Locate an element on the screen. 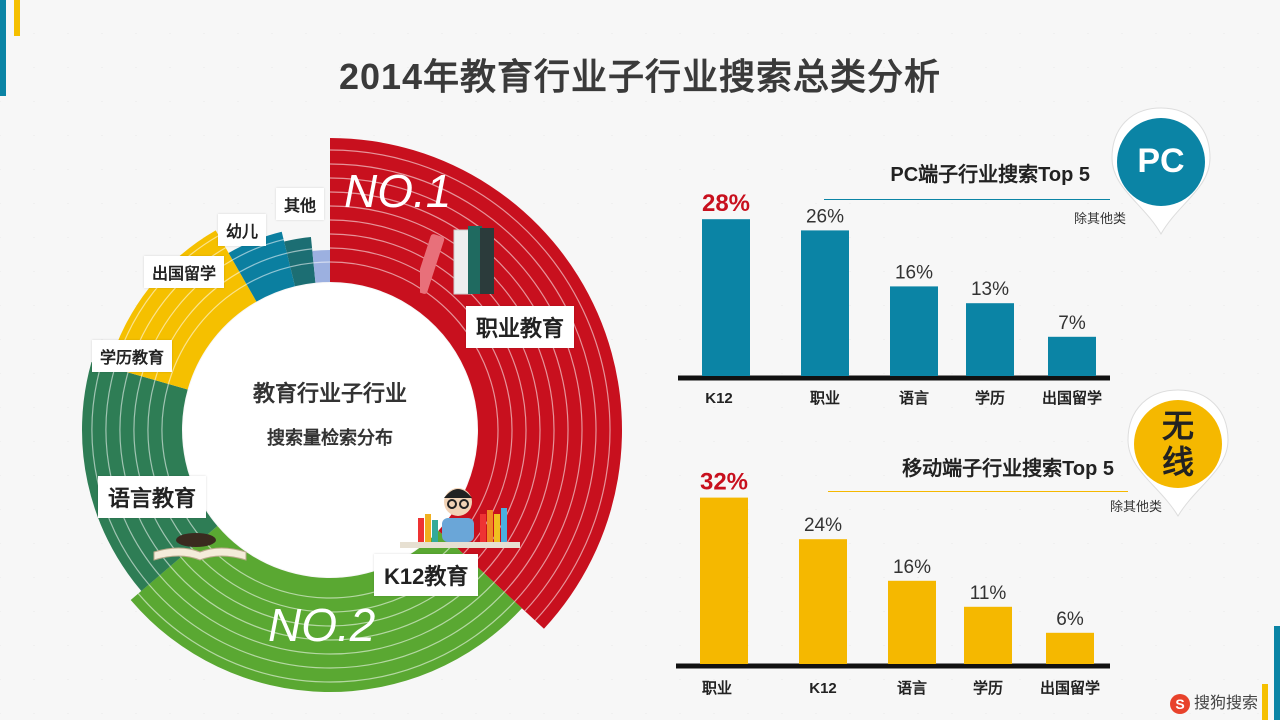  mobile-chart-title: 移动端子行业搜索Top 5 is located at coordinates (1008, 469).